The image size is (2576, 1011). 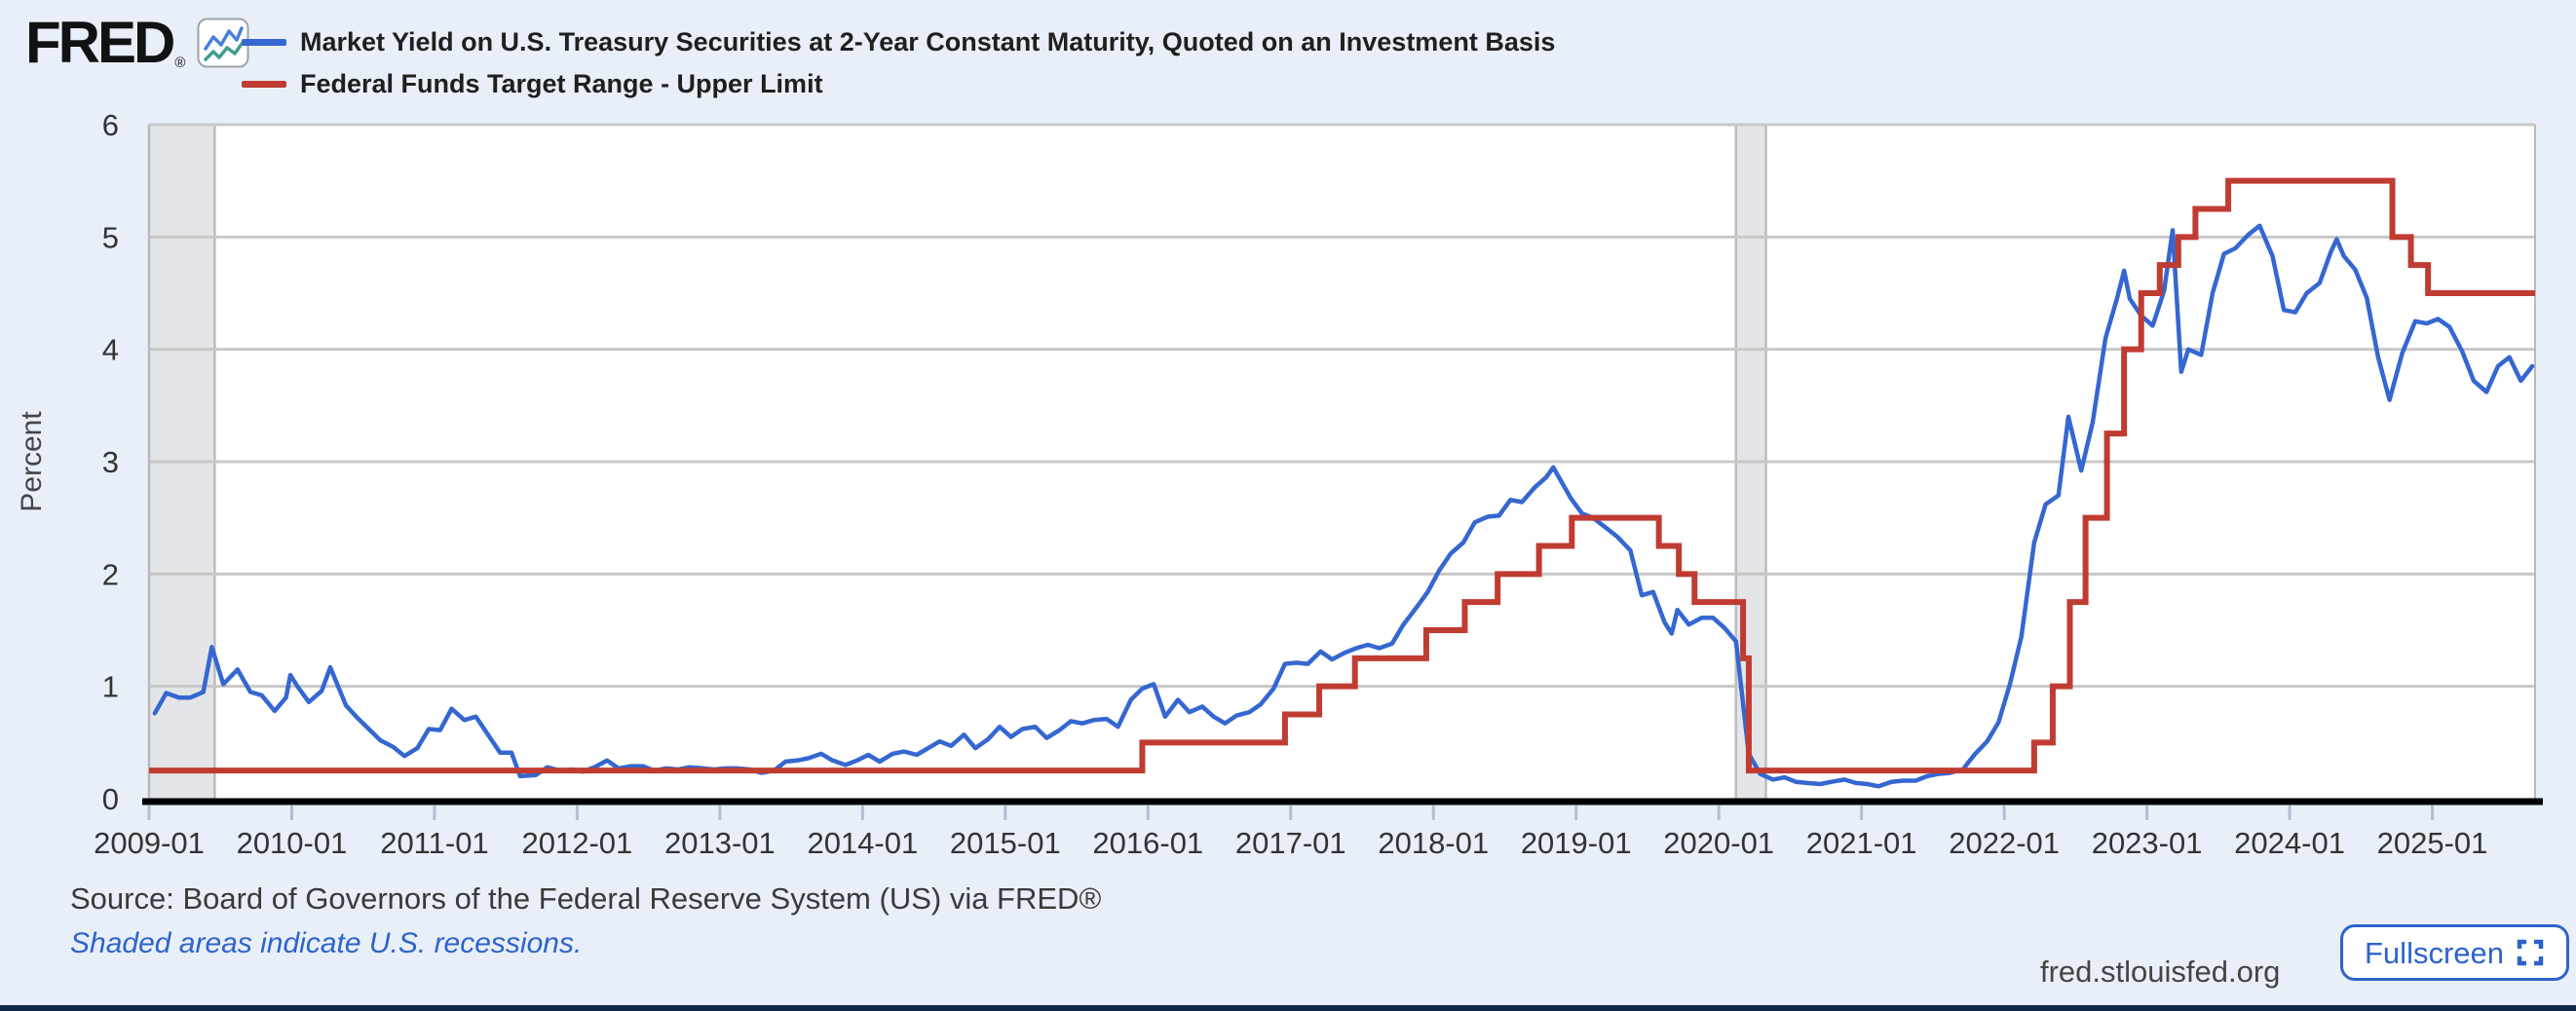 I want to click on fed-funds-series-label: Federal Funds Target Range - Upper Limit, so click(x=561, y=83).